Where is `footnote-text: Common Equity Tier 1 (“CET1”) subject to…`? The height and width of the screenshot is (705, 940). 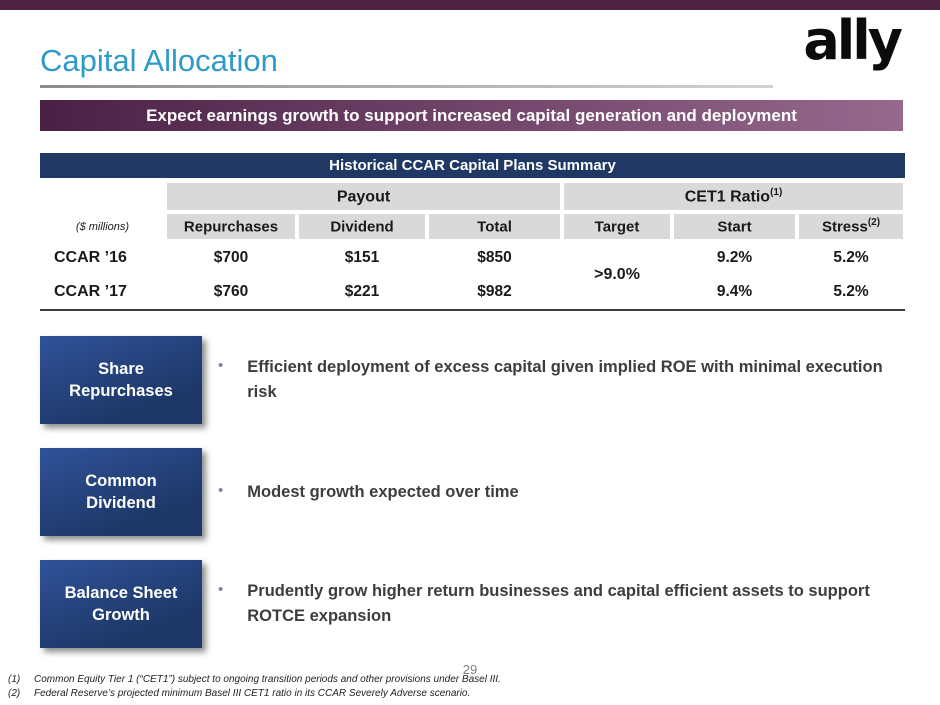 footnote-text: Common Equity Tier 1 (“CET1”) subject to… is located at coordinates (267, 679).